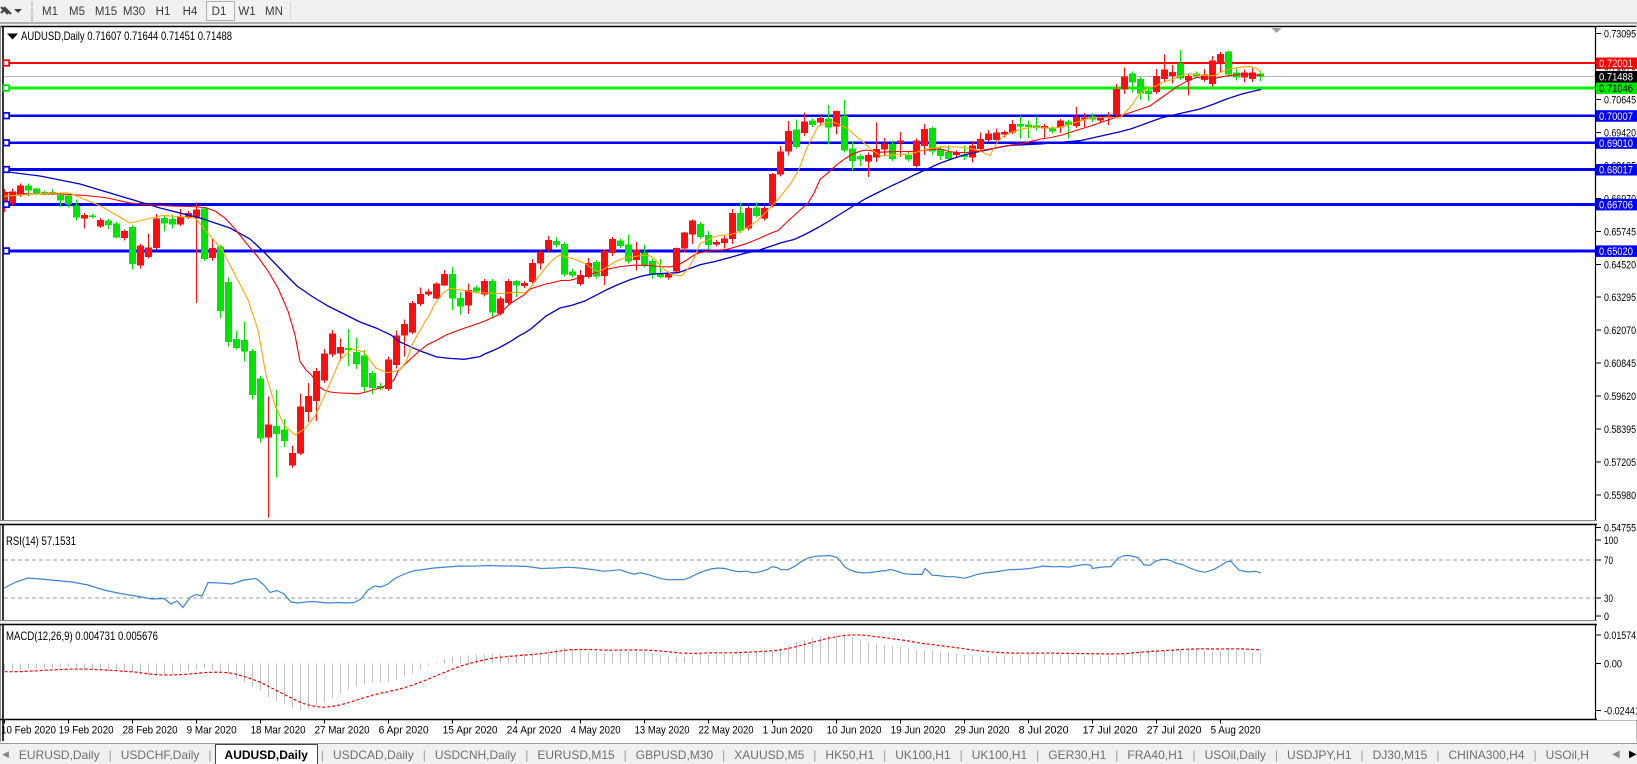 The height and width of the screenshot is (764, 1637). What do you see at coordinates (150, 731) in the screenshot?
I see `svg-text: 28 Feb 2020` at bounding box center [150, 731].